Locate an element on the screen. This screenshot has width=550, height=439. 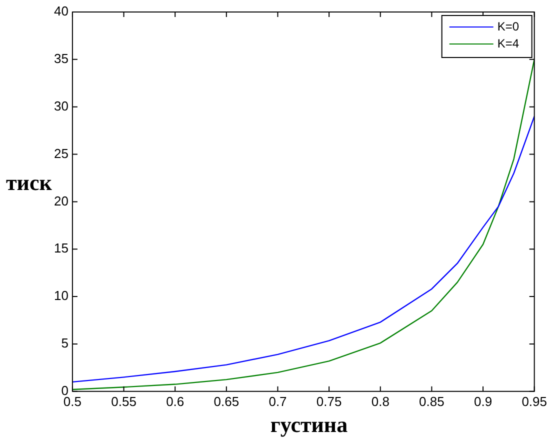
x-tick-label: 0.75 is located at coordinates (329, 401).